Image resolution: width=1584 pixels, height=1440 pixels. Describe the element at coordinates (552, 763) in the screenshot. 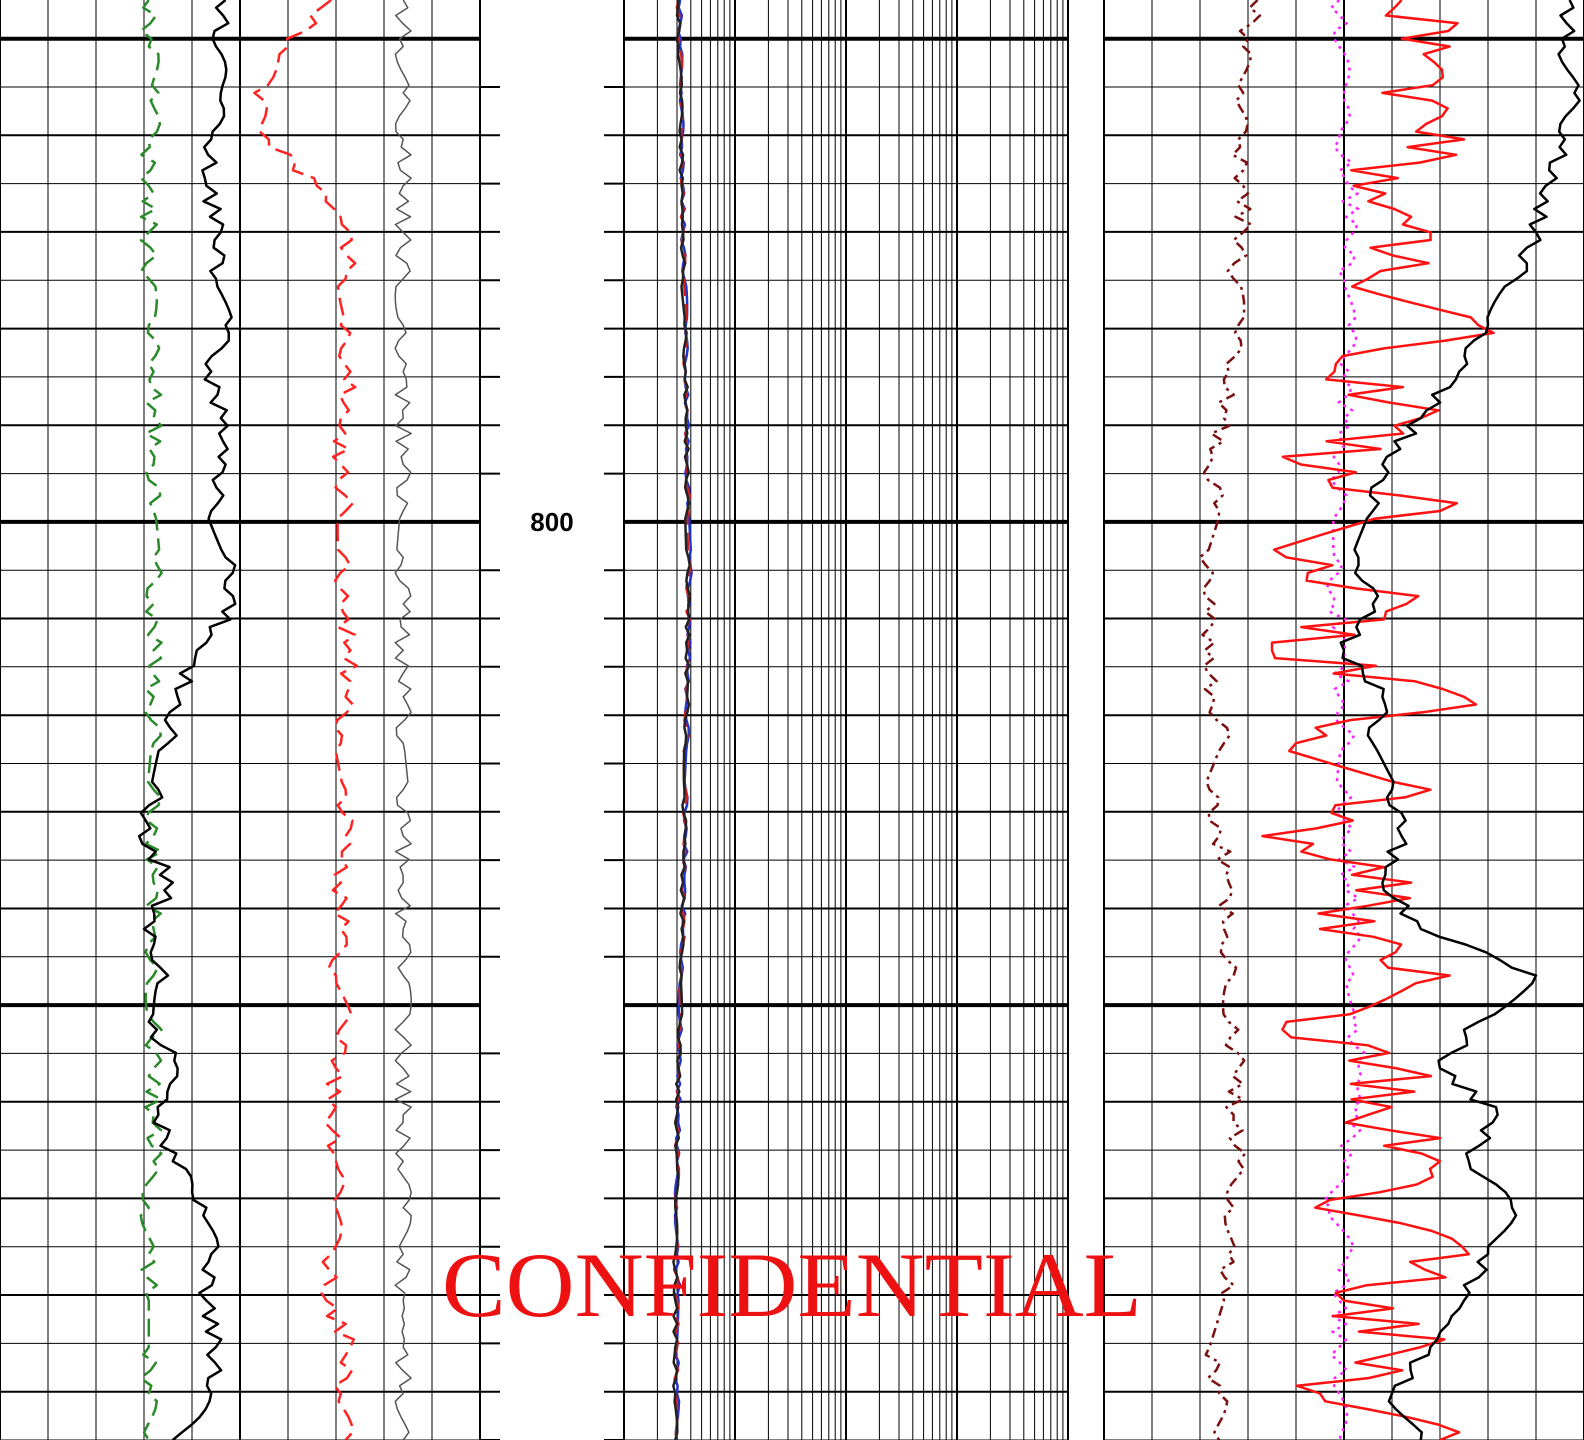

I see `depth-track: 800900` at that location.